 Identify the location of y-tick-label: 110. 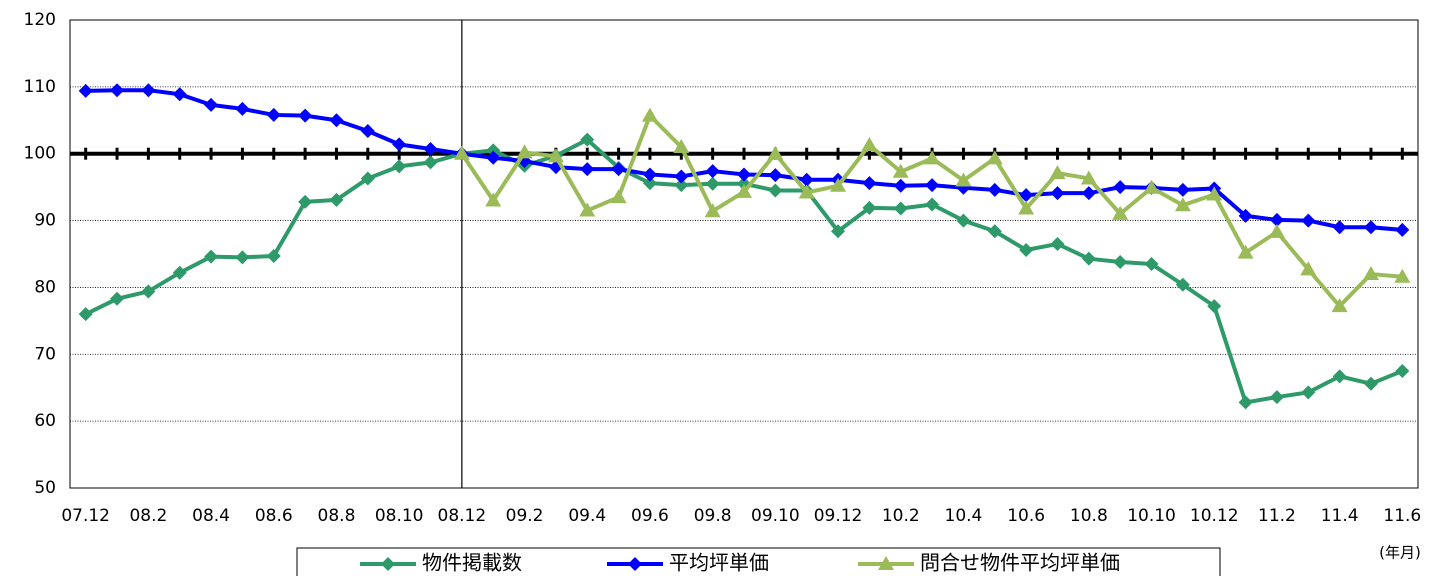
(40, 87).